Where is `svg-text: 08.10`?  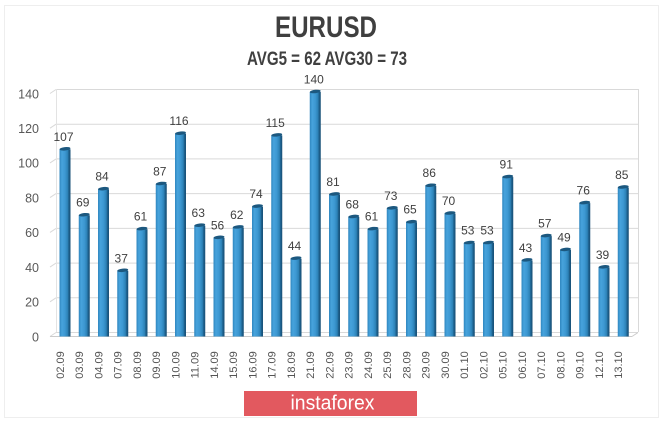
svg-text: 08.10 is located at coordinates (561, 365).